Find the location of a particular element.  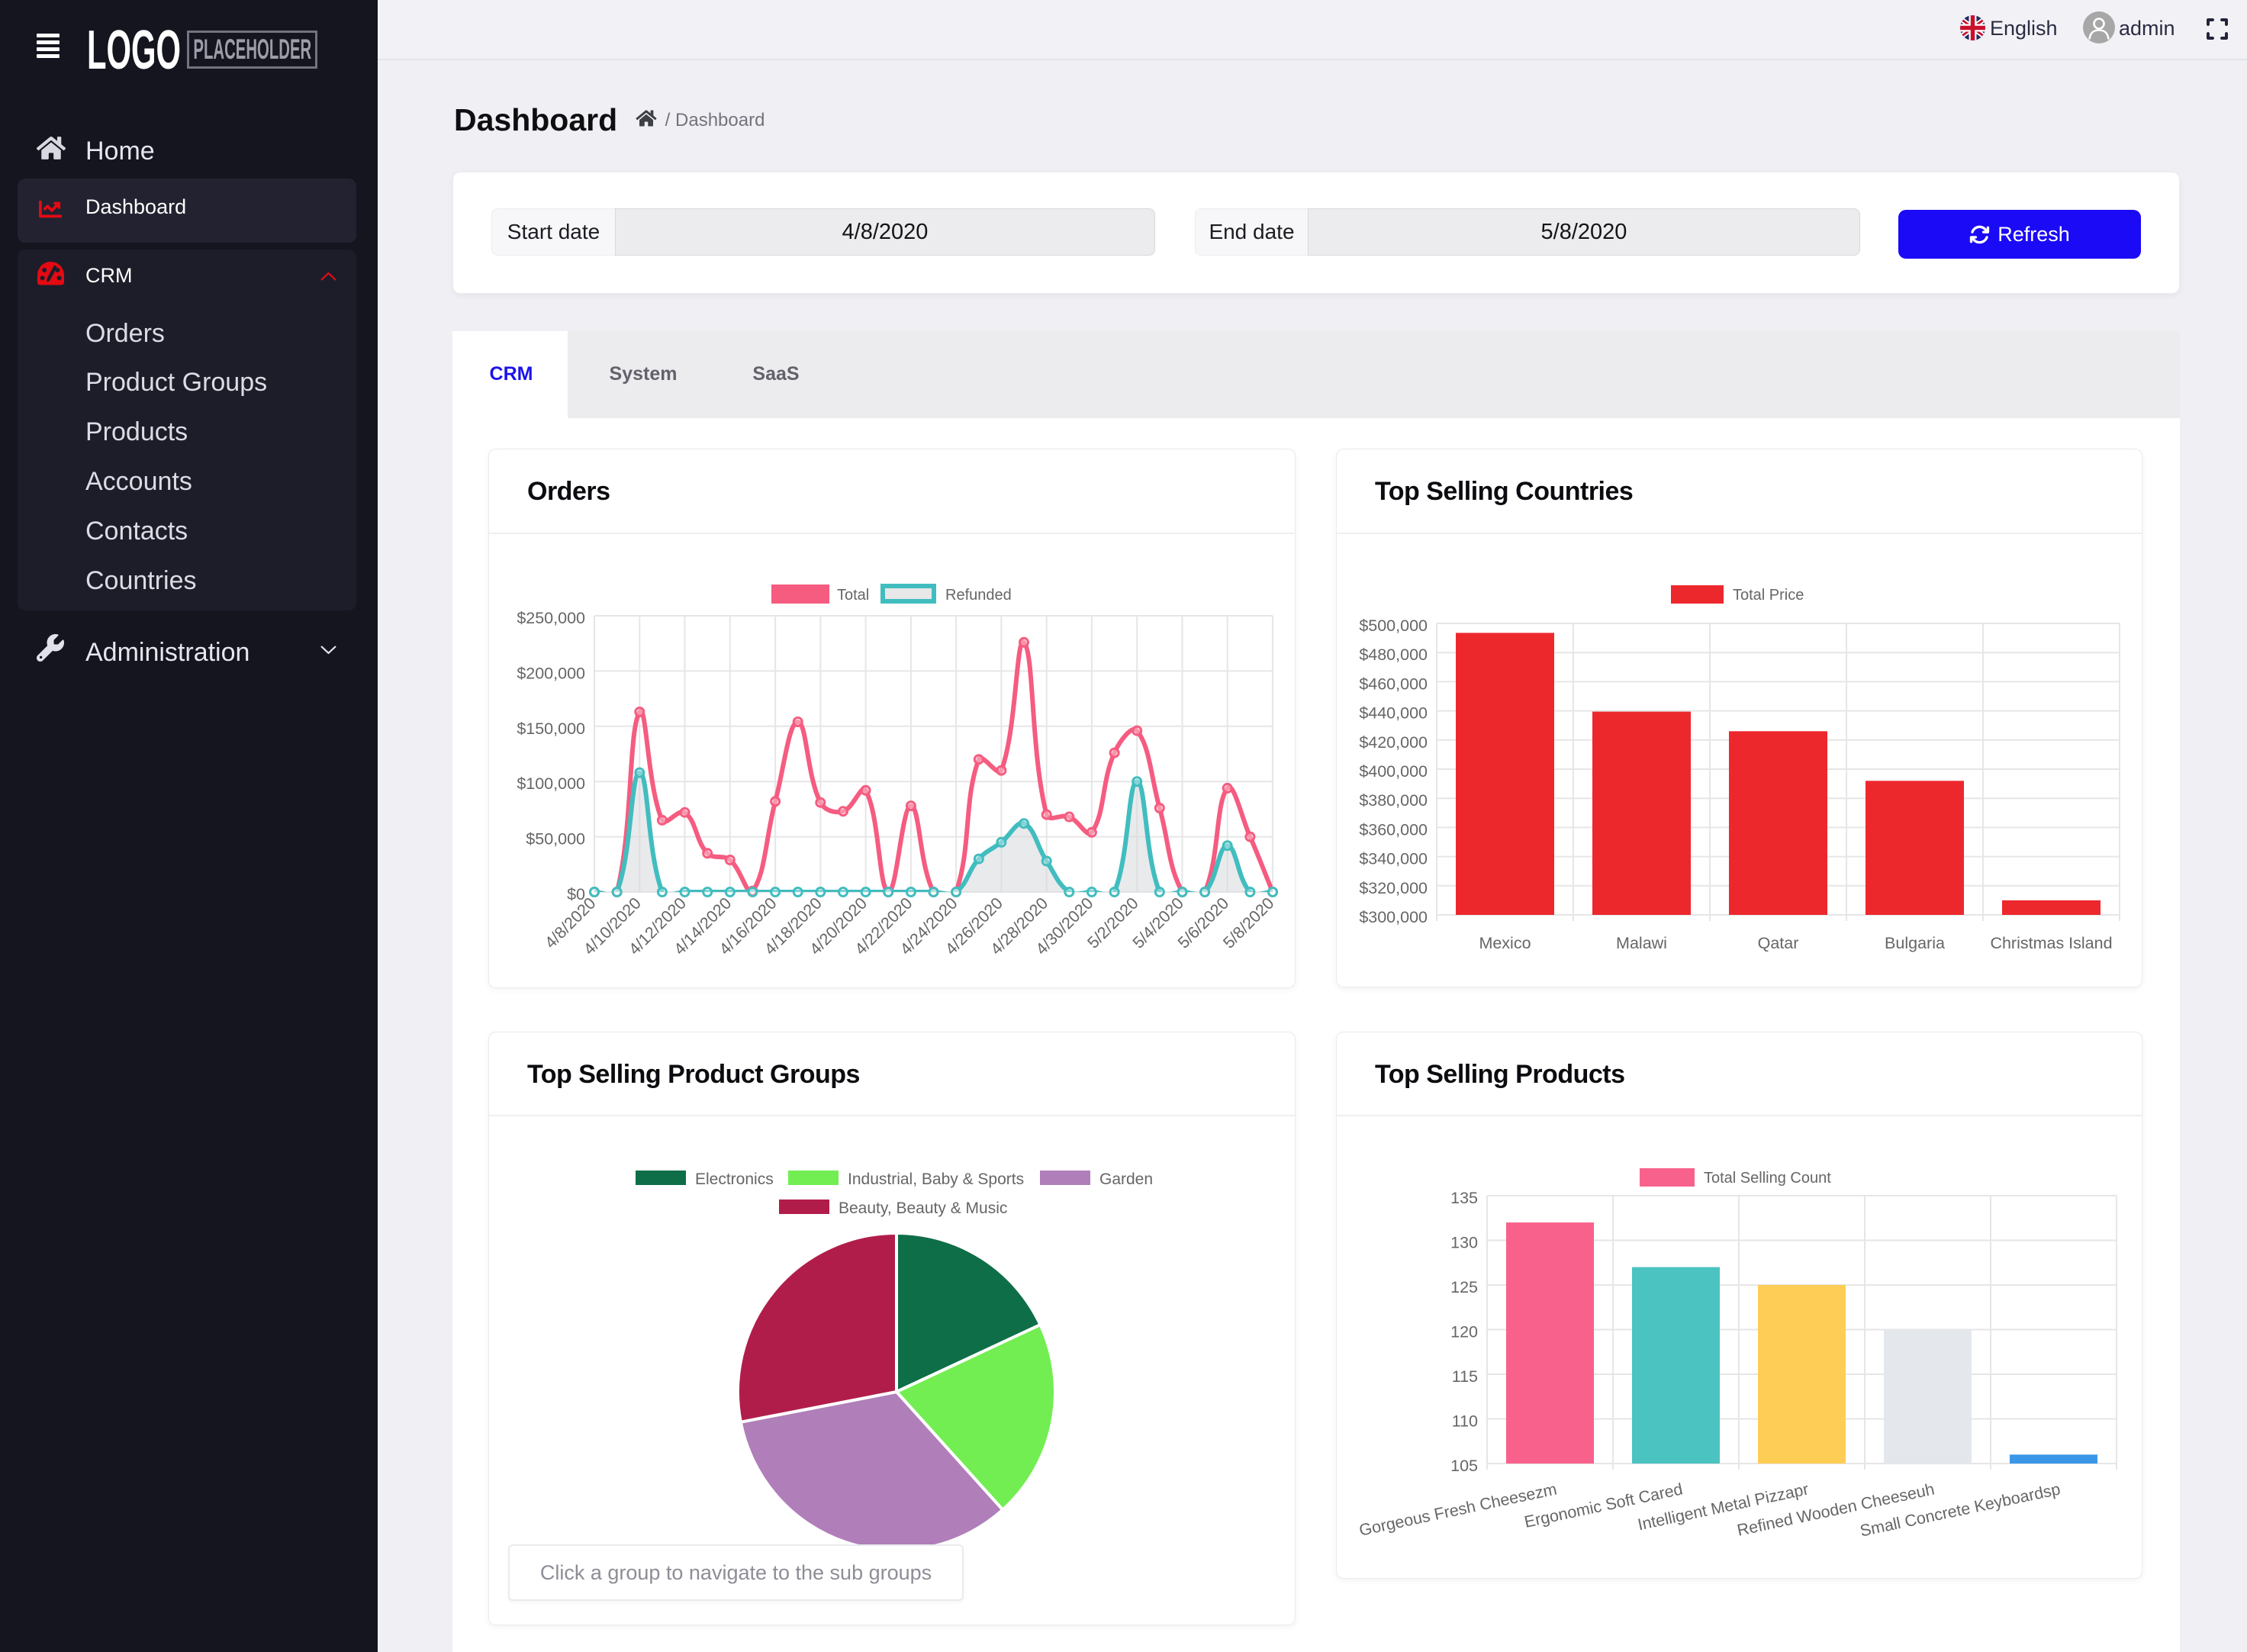

svg-text: 110 is located at coordinates (1465, 1421).